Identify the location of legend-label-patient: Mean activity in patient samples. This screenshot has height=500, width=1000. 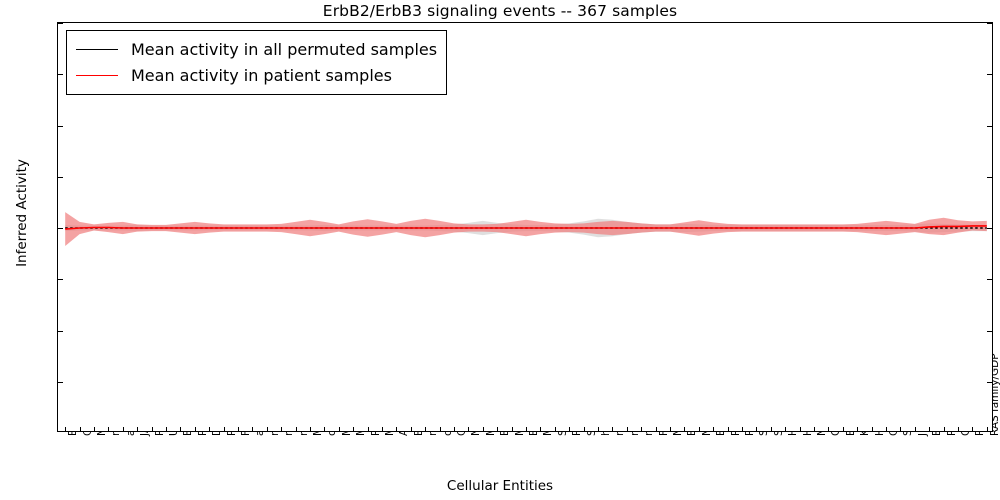
(261, 75).